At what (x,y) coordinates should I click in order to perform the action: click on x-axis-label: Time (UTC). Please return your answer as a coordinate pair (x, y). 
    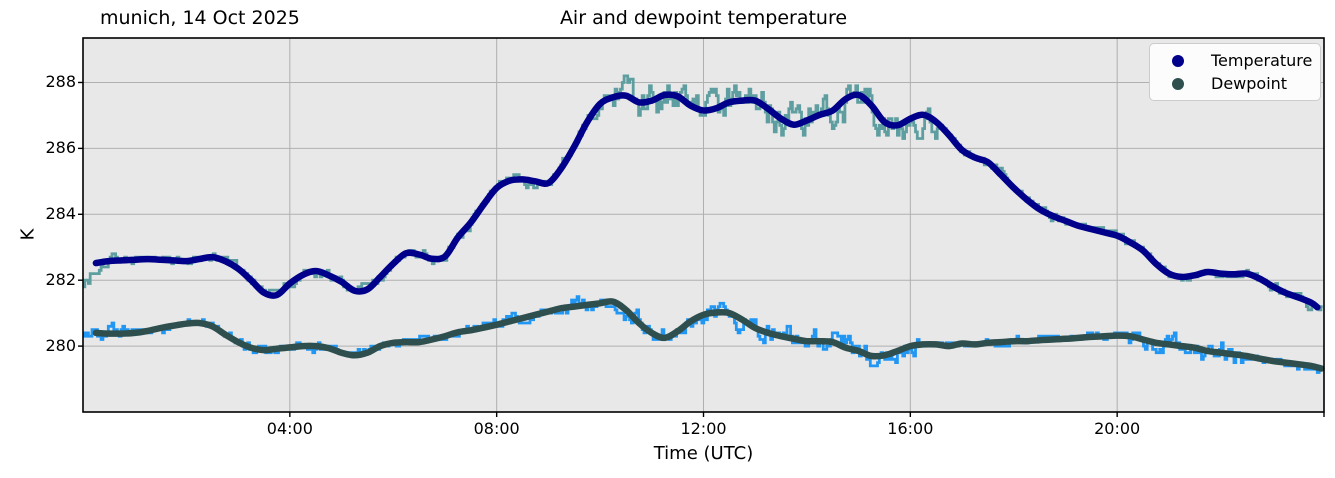
    Looking at the image, I should click on (703, 453).